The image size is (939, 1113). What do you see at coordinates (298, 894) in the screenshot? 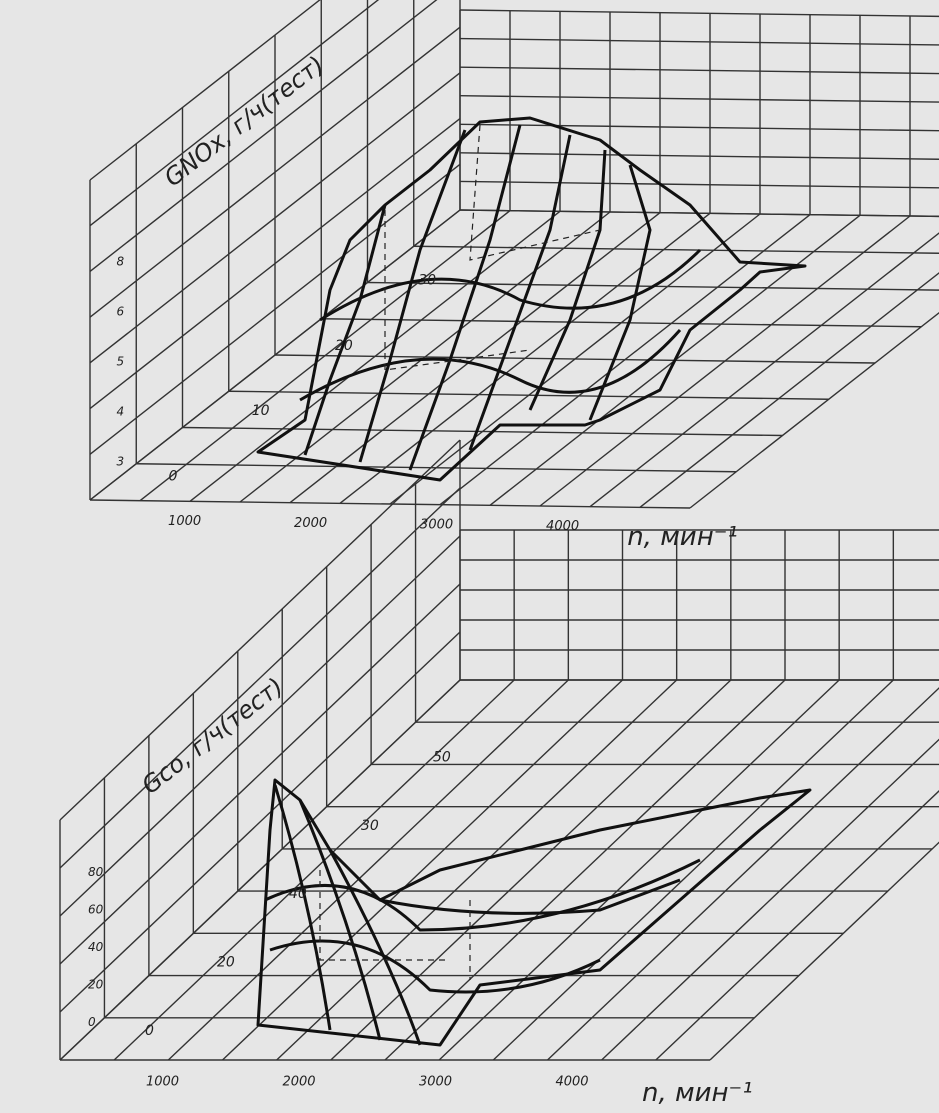
I see `depth-tick-label: 40` at bounding box center [298, 894].